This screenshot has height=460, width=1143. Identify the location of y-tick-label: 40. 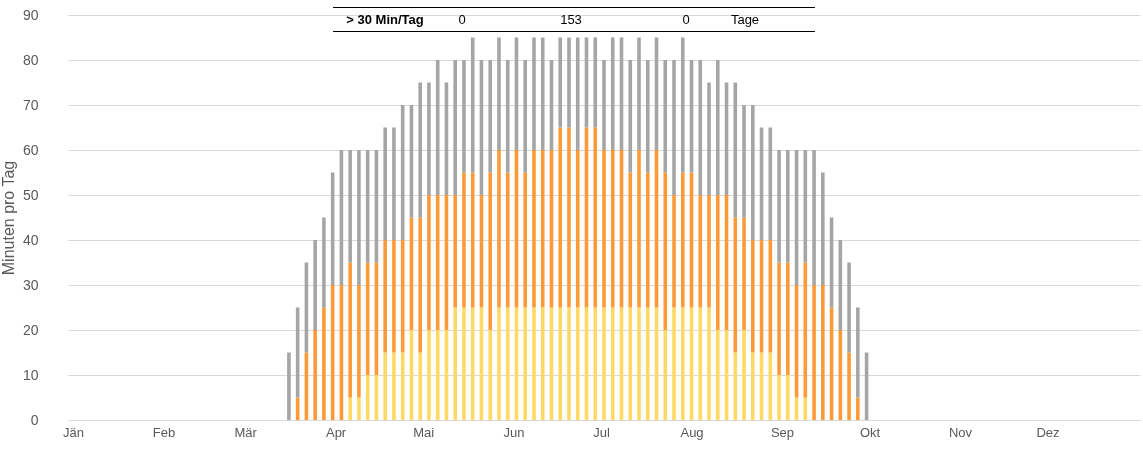
(30, 239).